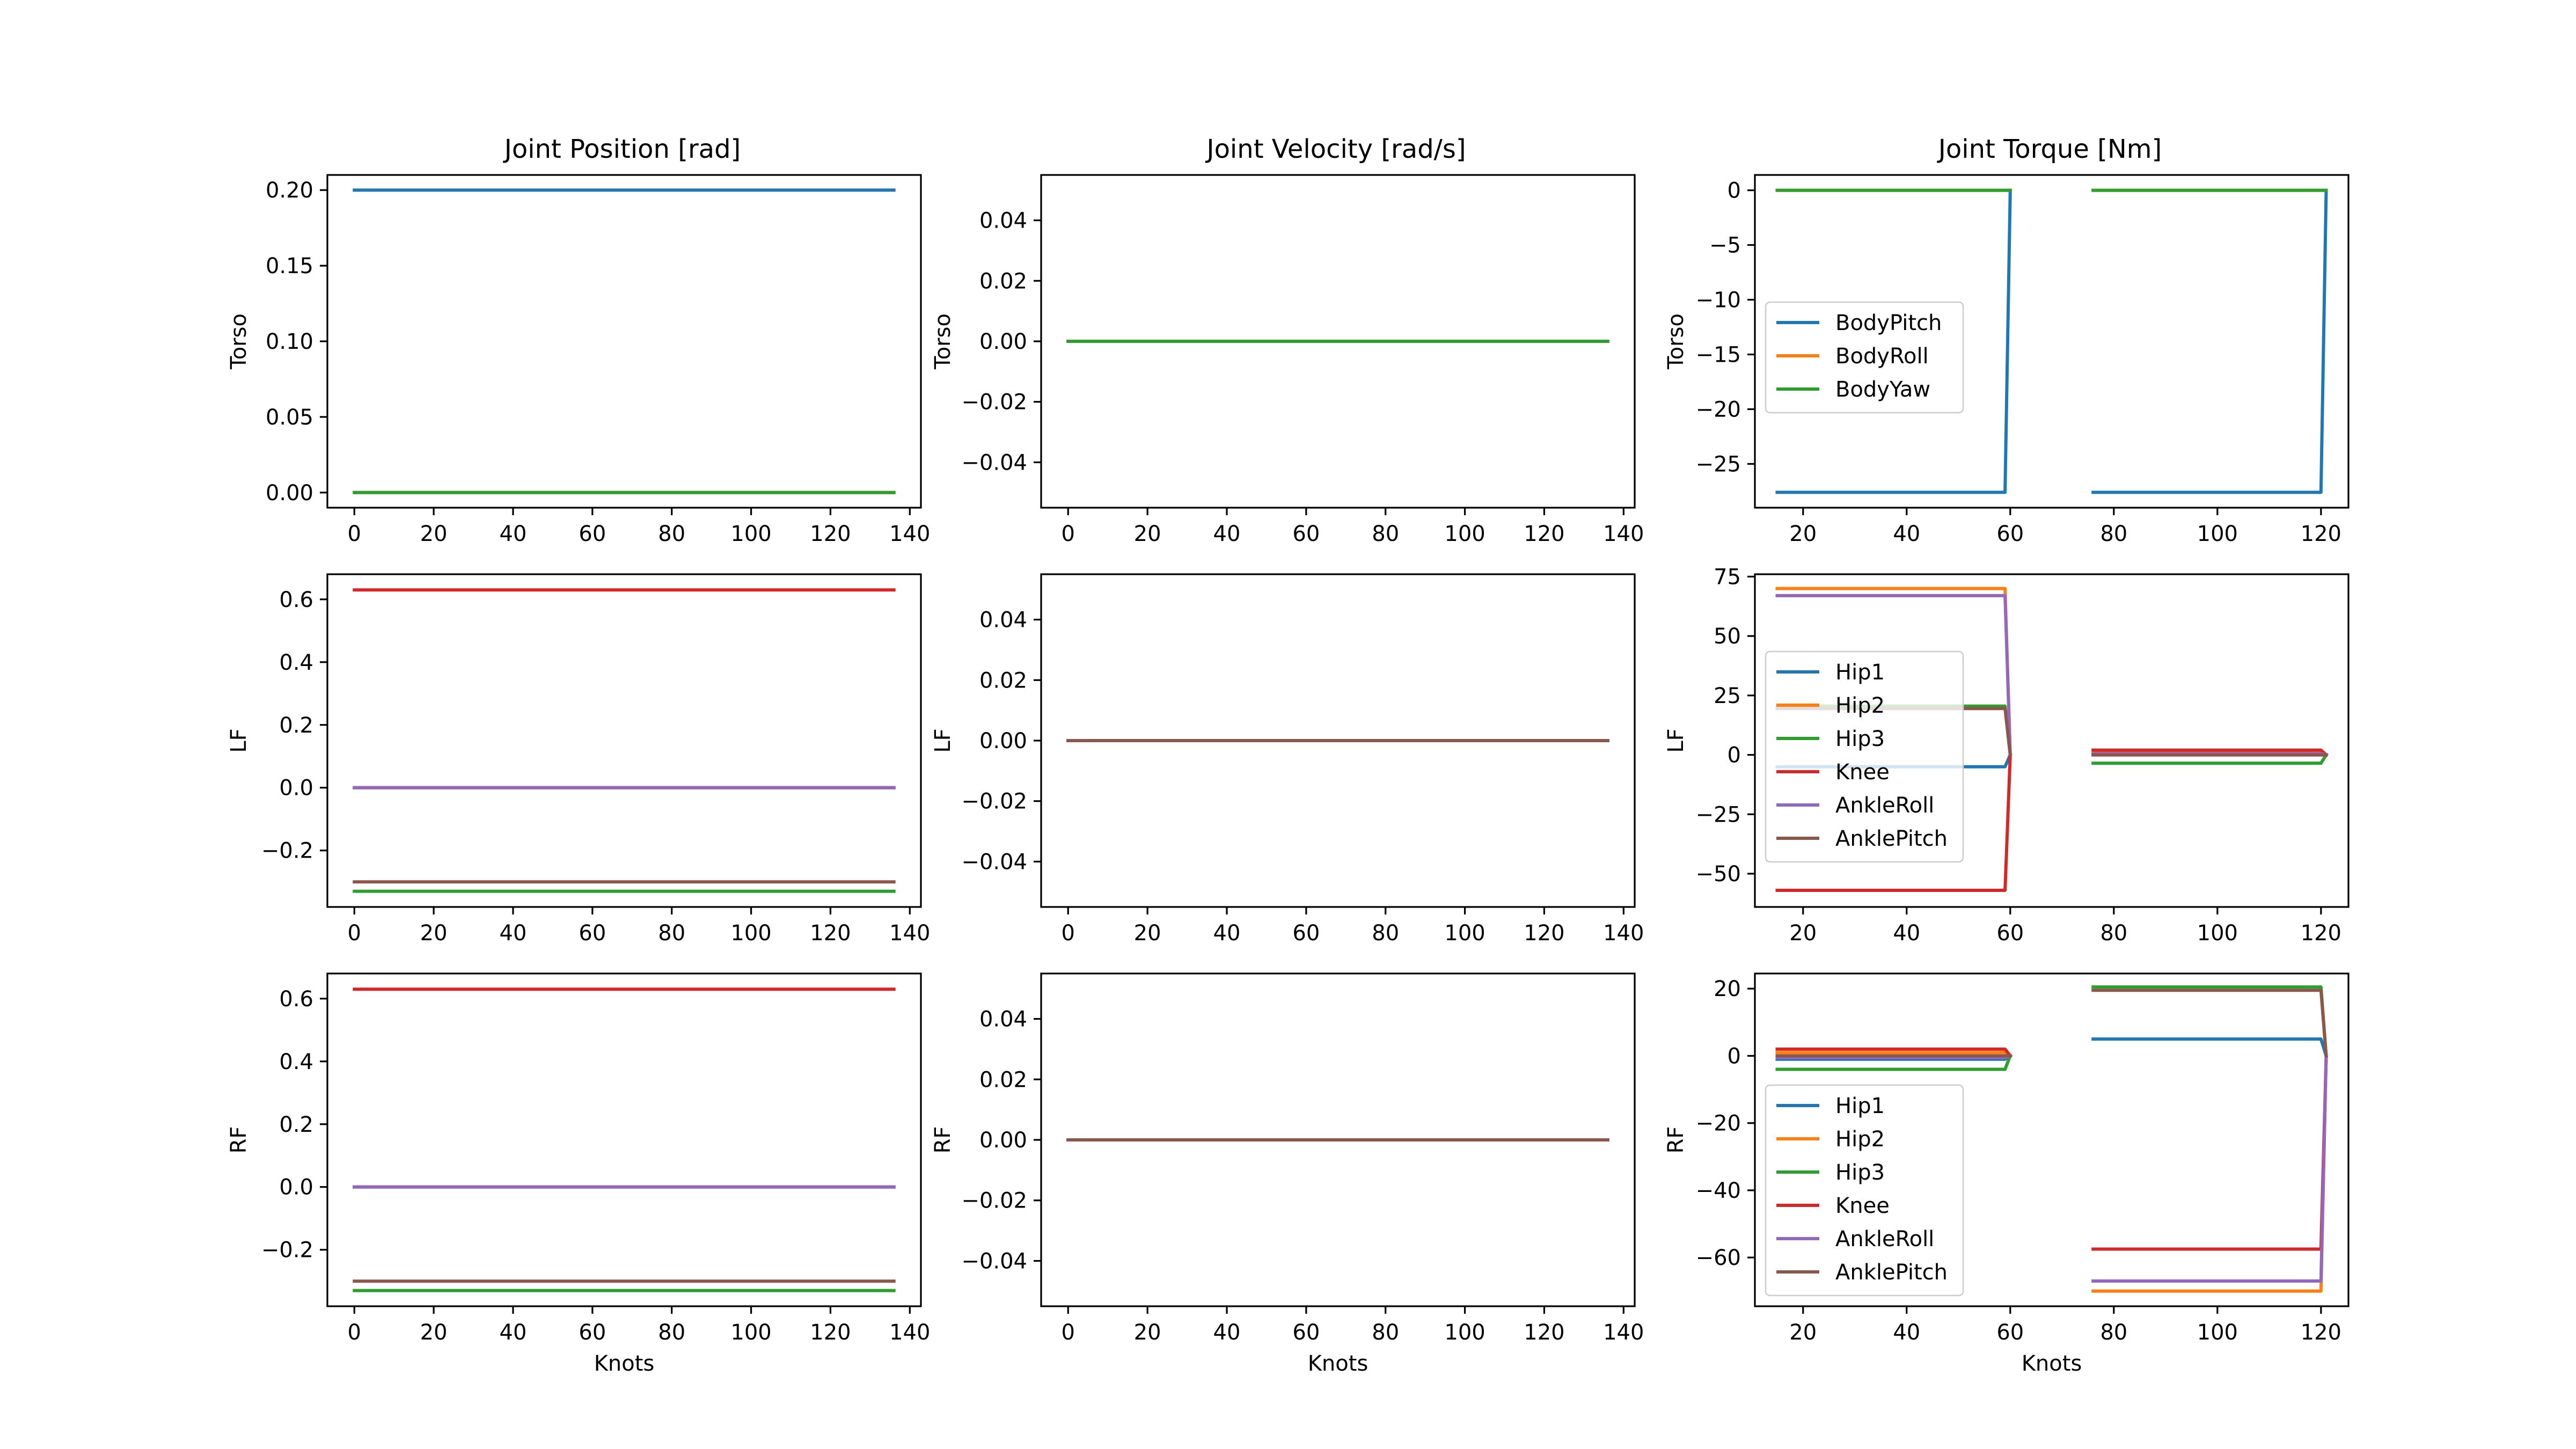 This screenshot has height=1449, width=2576. I want to click on legend-label-hip2: Hip2, so click(1860, 705).